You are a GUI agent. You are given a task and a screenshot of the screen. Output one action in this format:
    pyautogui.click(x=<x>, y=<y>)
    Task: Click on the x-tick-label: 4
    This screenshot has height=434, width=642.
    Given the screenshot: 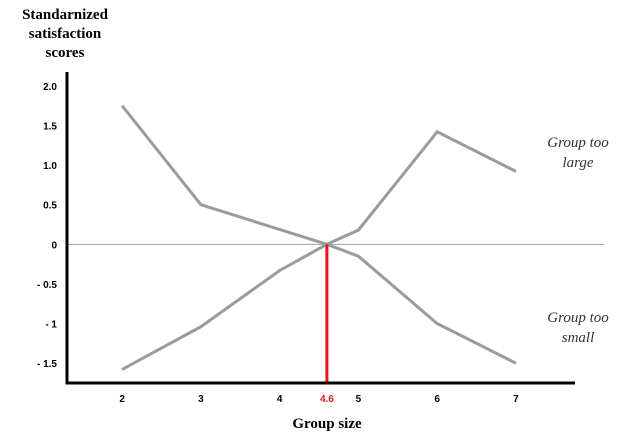 What is the action you would take?
    pyautogui.click(x=280, y=399)
    